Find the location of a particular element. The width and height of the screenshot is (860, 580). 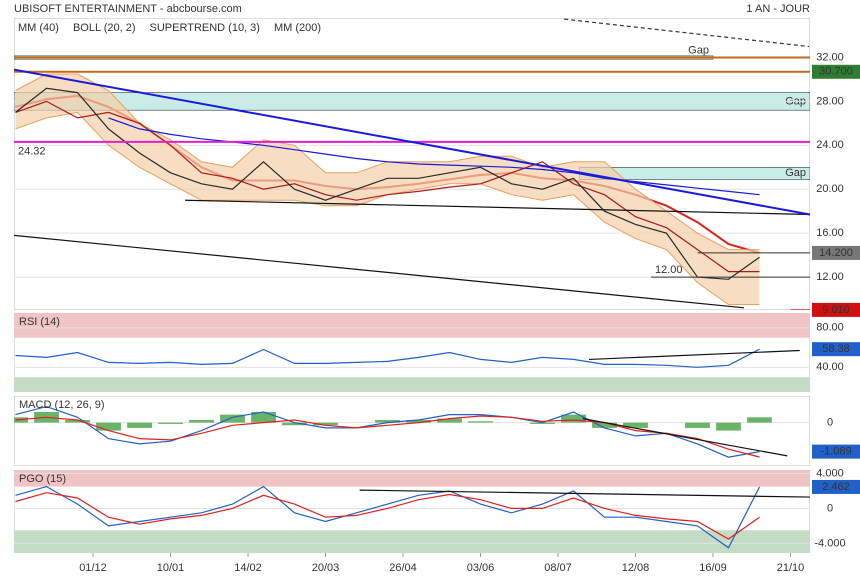

value-label: 2.462 is located at coordinates (836, 487).